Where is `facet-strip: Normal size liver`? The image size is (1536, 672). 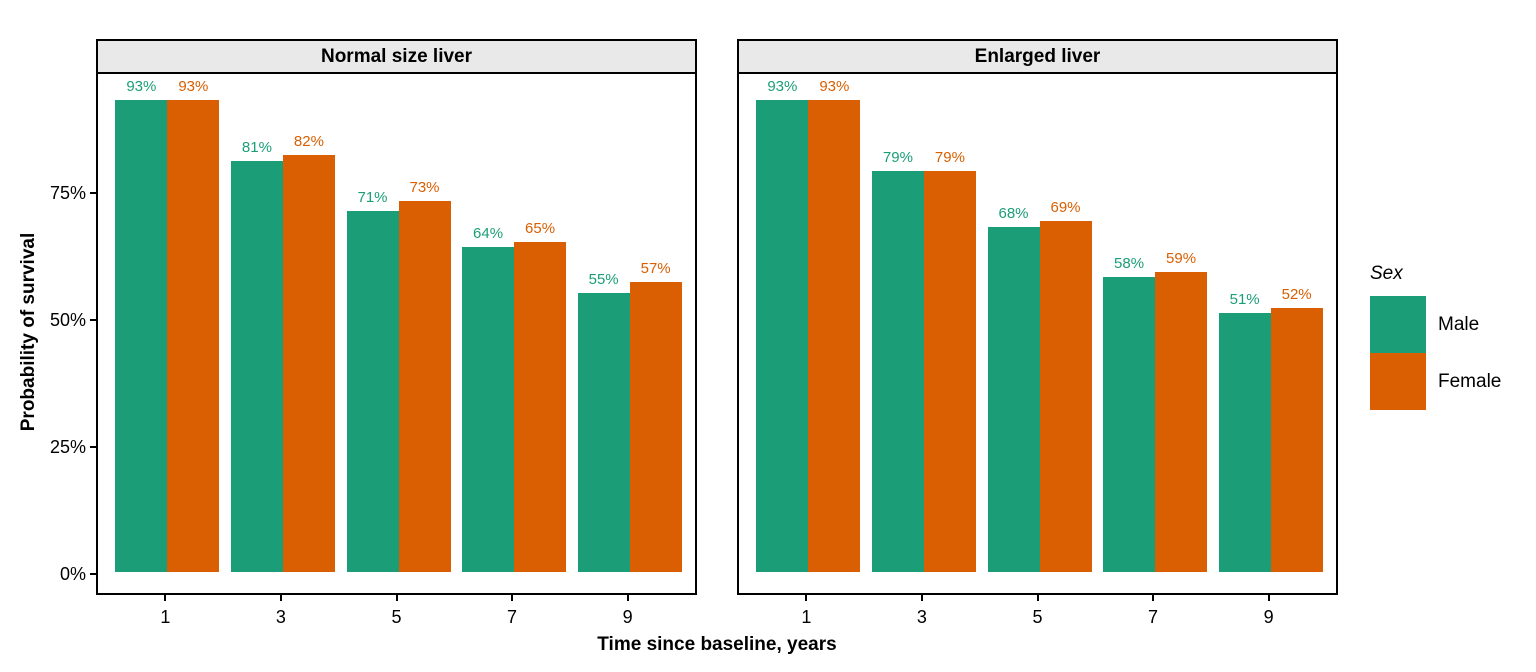
facet-strip: Normal size liver is located at coordinates (396, 56).